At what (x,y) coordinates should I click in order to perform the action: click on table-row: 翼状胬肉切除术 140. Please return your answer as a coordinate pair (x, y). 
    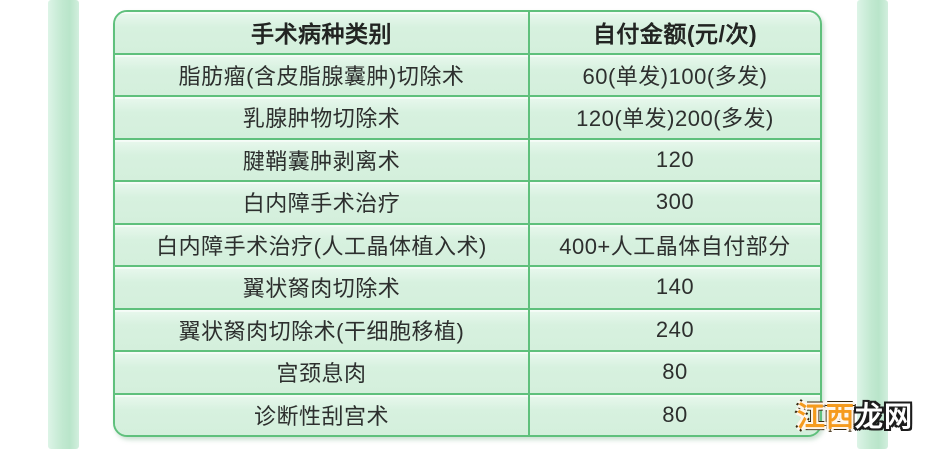
    Looking at the image, I should click on (467, 288).